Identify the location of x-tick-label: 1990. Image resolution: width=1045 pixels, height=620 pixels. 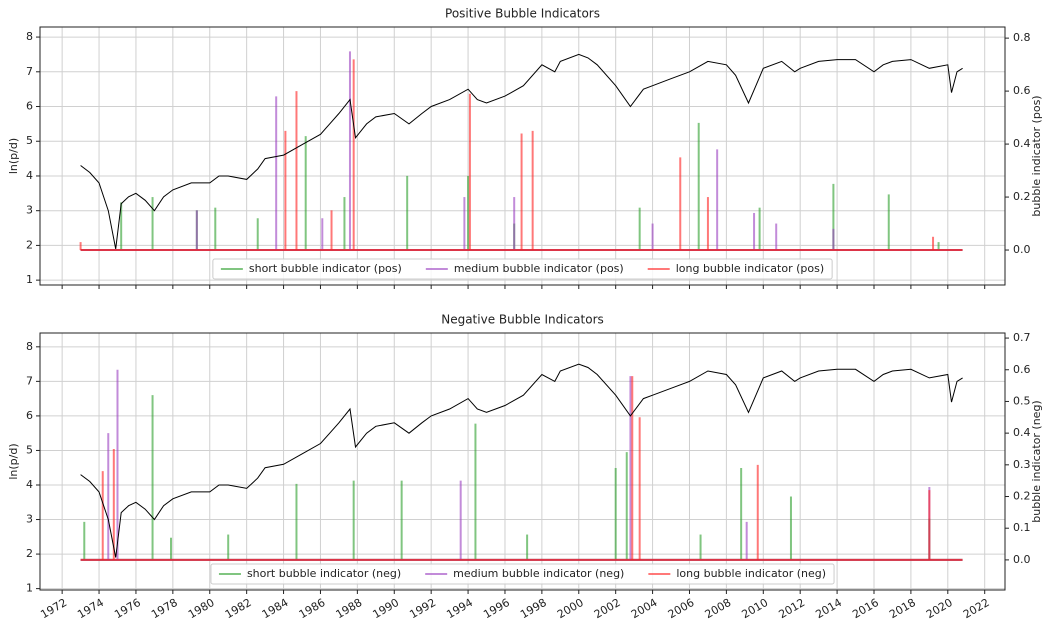
(386, 608).